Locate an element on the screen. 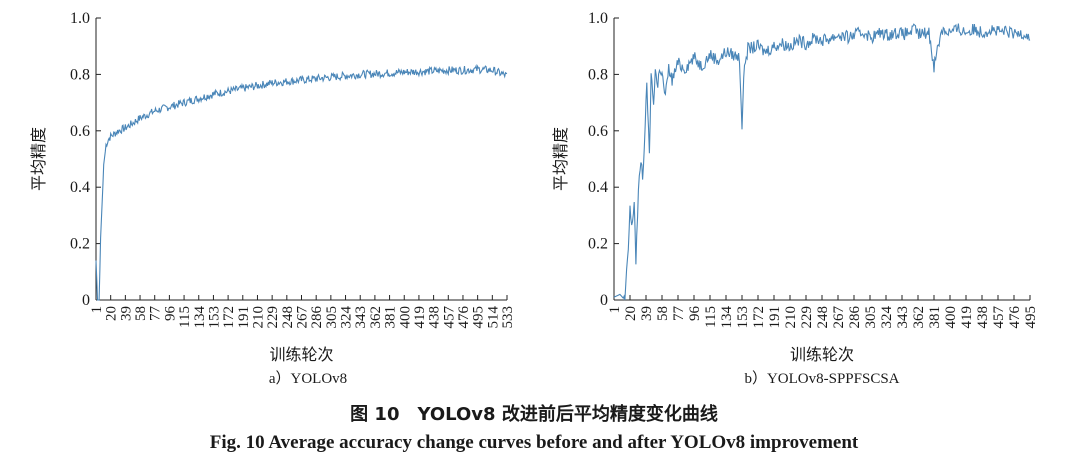 The height and width of the screenshot is (464, 1068). figure-caption-chinese: 图 10 YOLOv8 改进前后平均精度变化曲线 is located at coordinates (534, 414).